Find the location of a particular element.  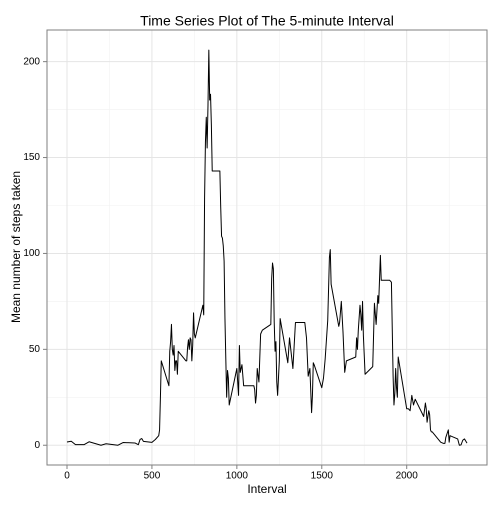

y-axis-label: Mean number of steps taken is located at coordinates (16, 247).